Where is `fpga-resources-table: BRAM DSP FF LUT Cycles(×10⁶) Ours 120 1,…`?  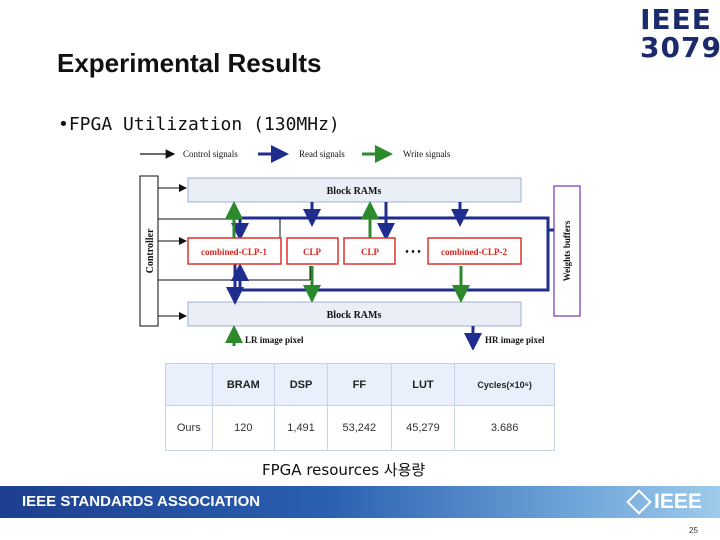 fpga-resources-table: BRAM DSP FF LUT Cycles(×10⁶) Ours 120 1,… is located at coordinates (360, 407).